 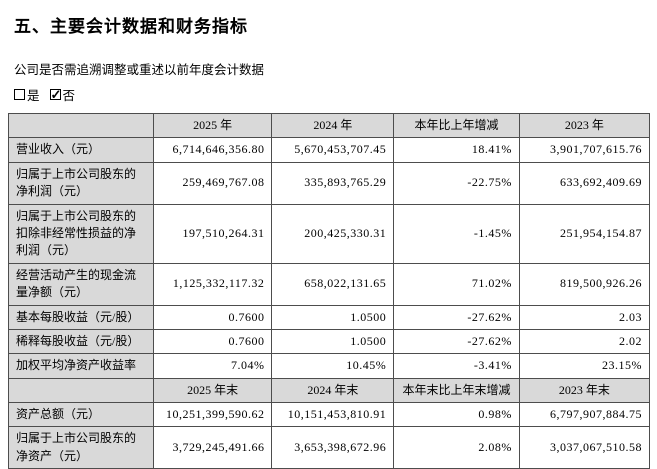 What do you see at coordinates (456, 183) in the screenshot?
I see `cell-change: -22.75%` at bounding box center [456, 183].